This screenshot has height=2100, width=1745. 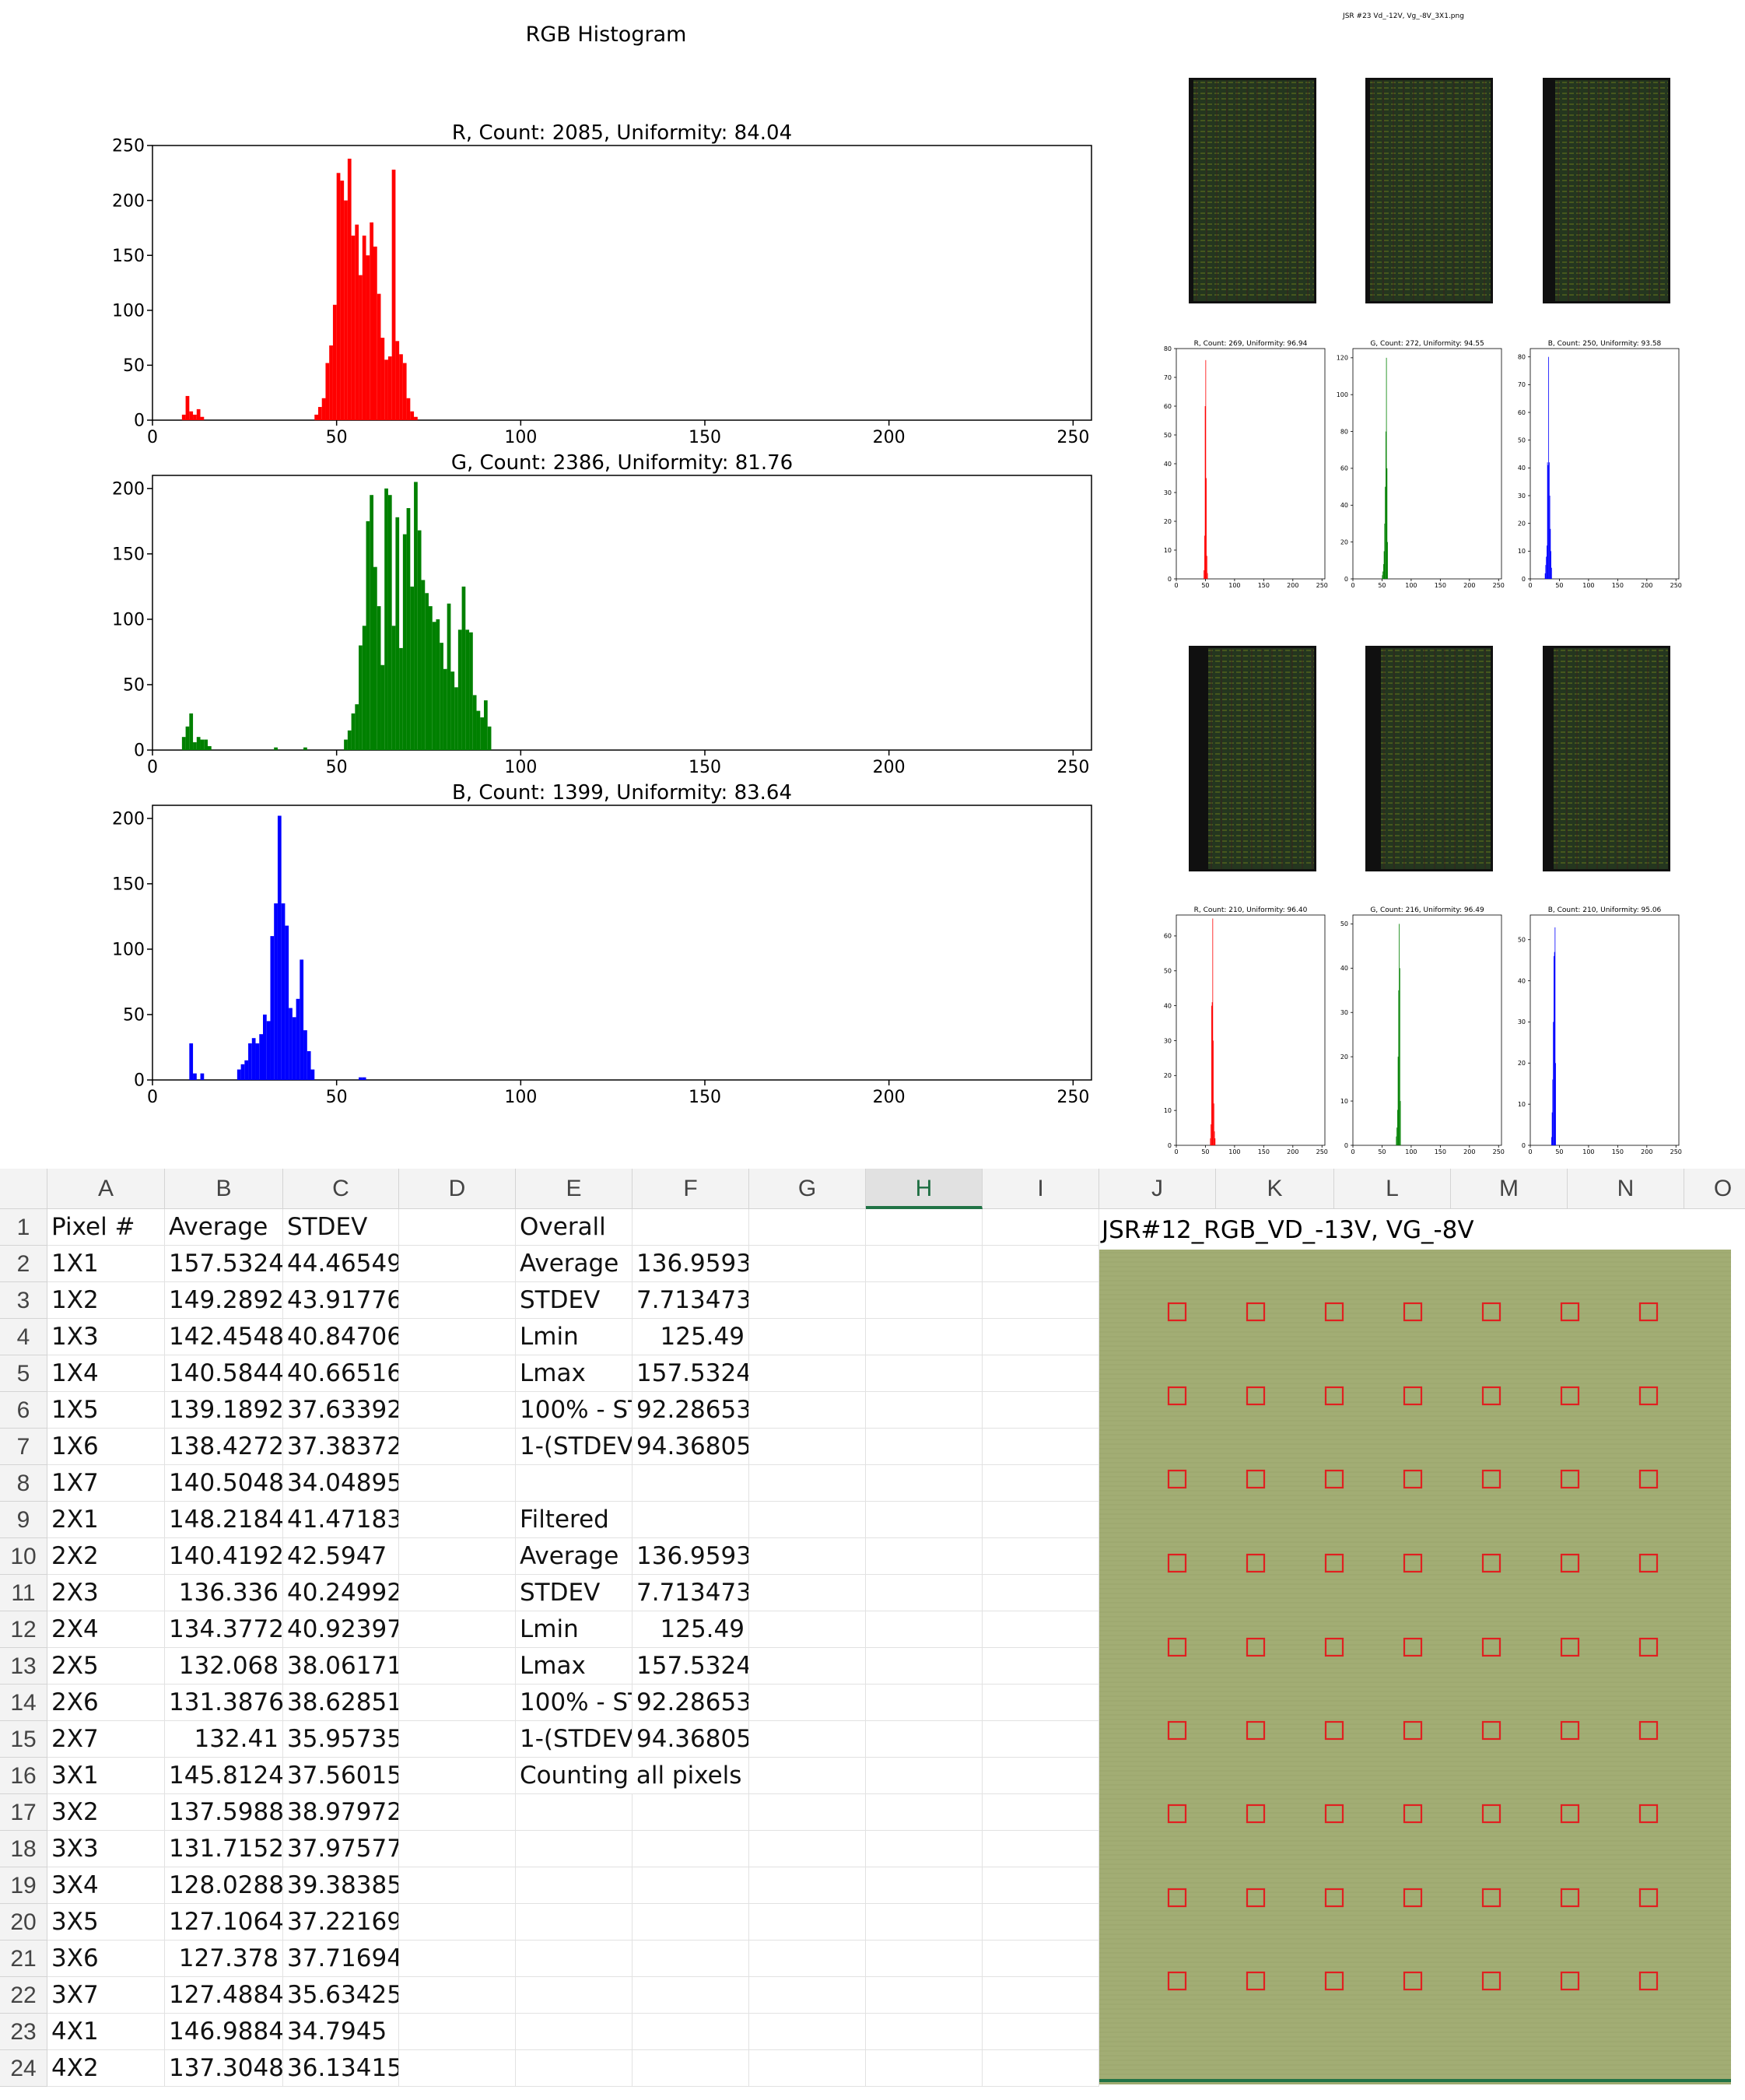 I want to click on cell: 92.28653, so click(x=690, y=1703).